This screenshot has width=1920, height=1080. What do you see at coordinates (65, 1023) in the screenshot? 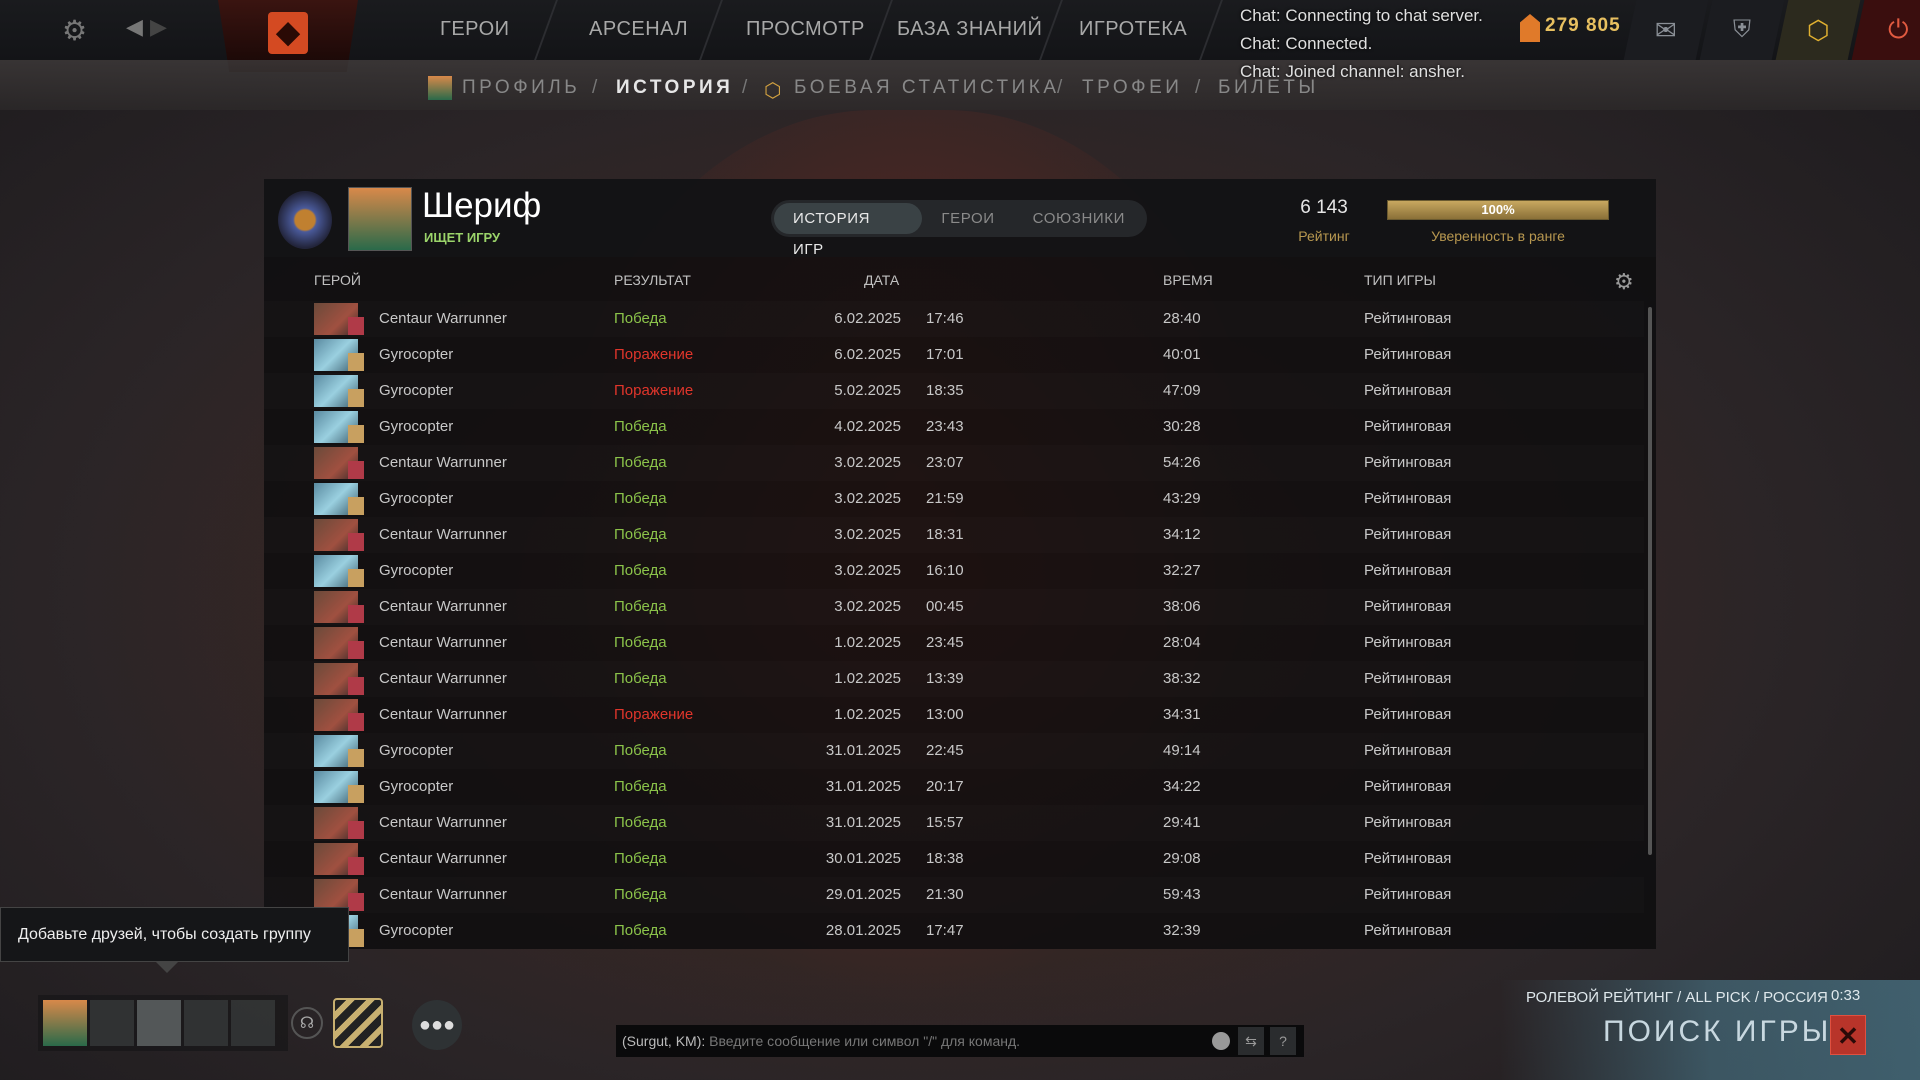
I see `party-slot-self` at bounding box center [65, 1023].